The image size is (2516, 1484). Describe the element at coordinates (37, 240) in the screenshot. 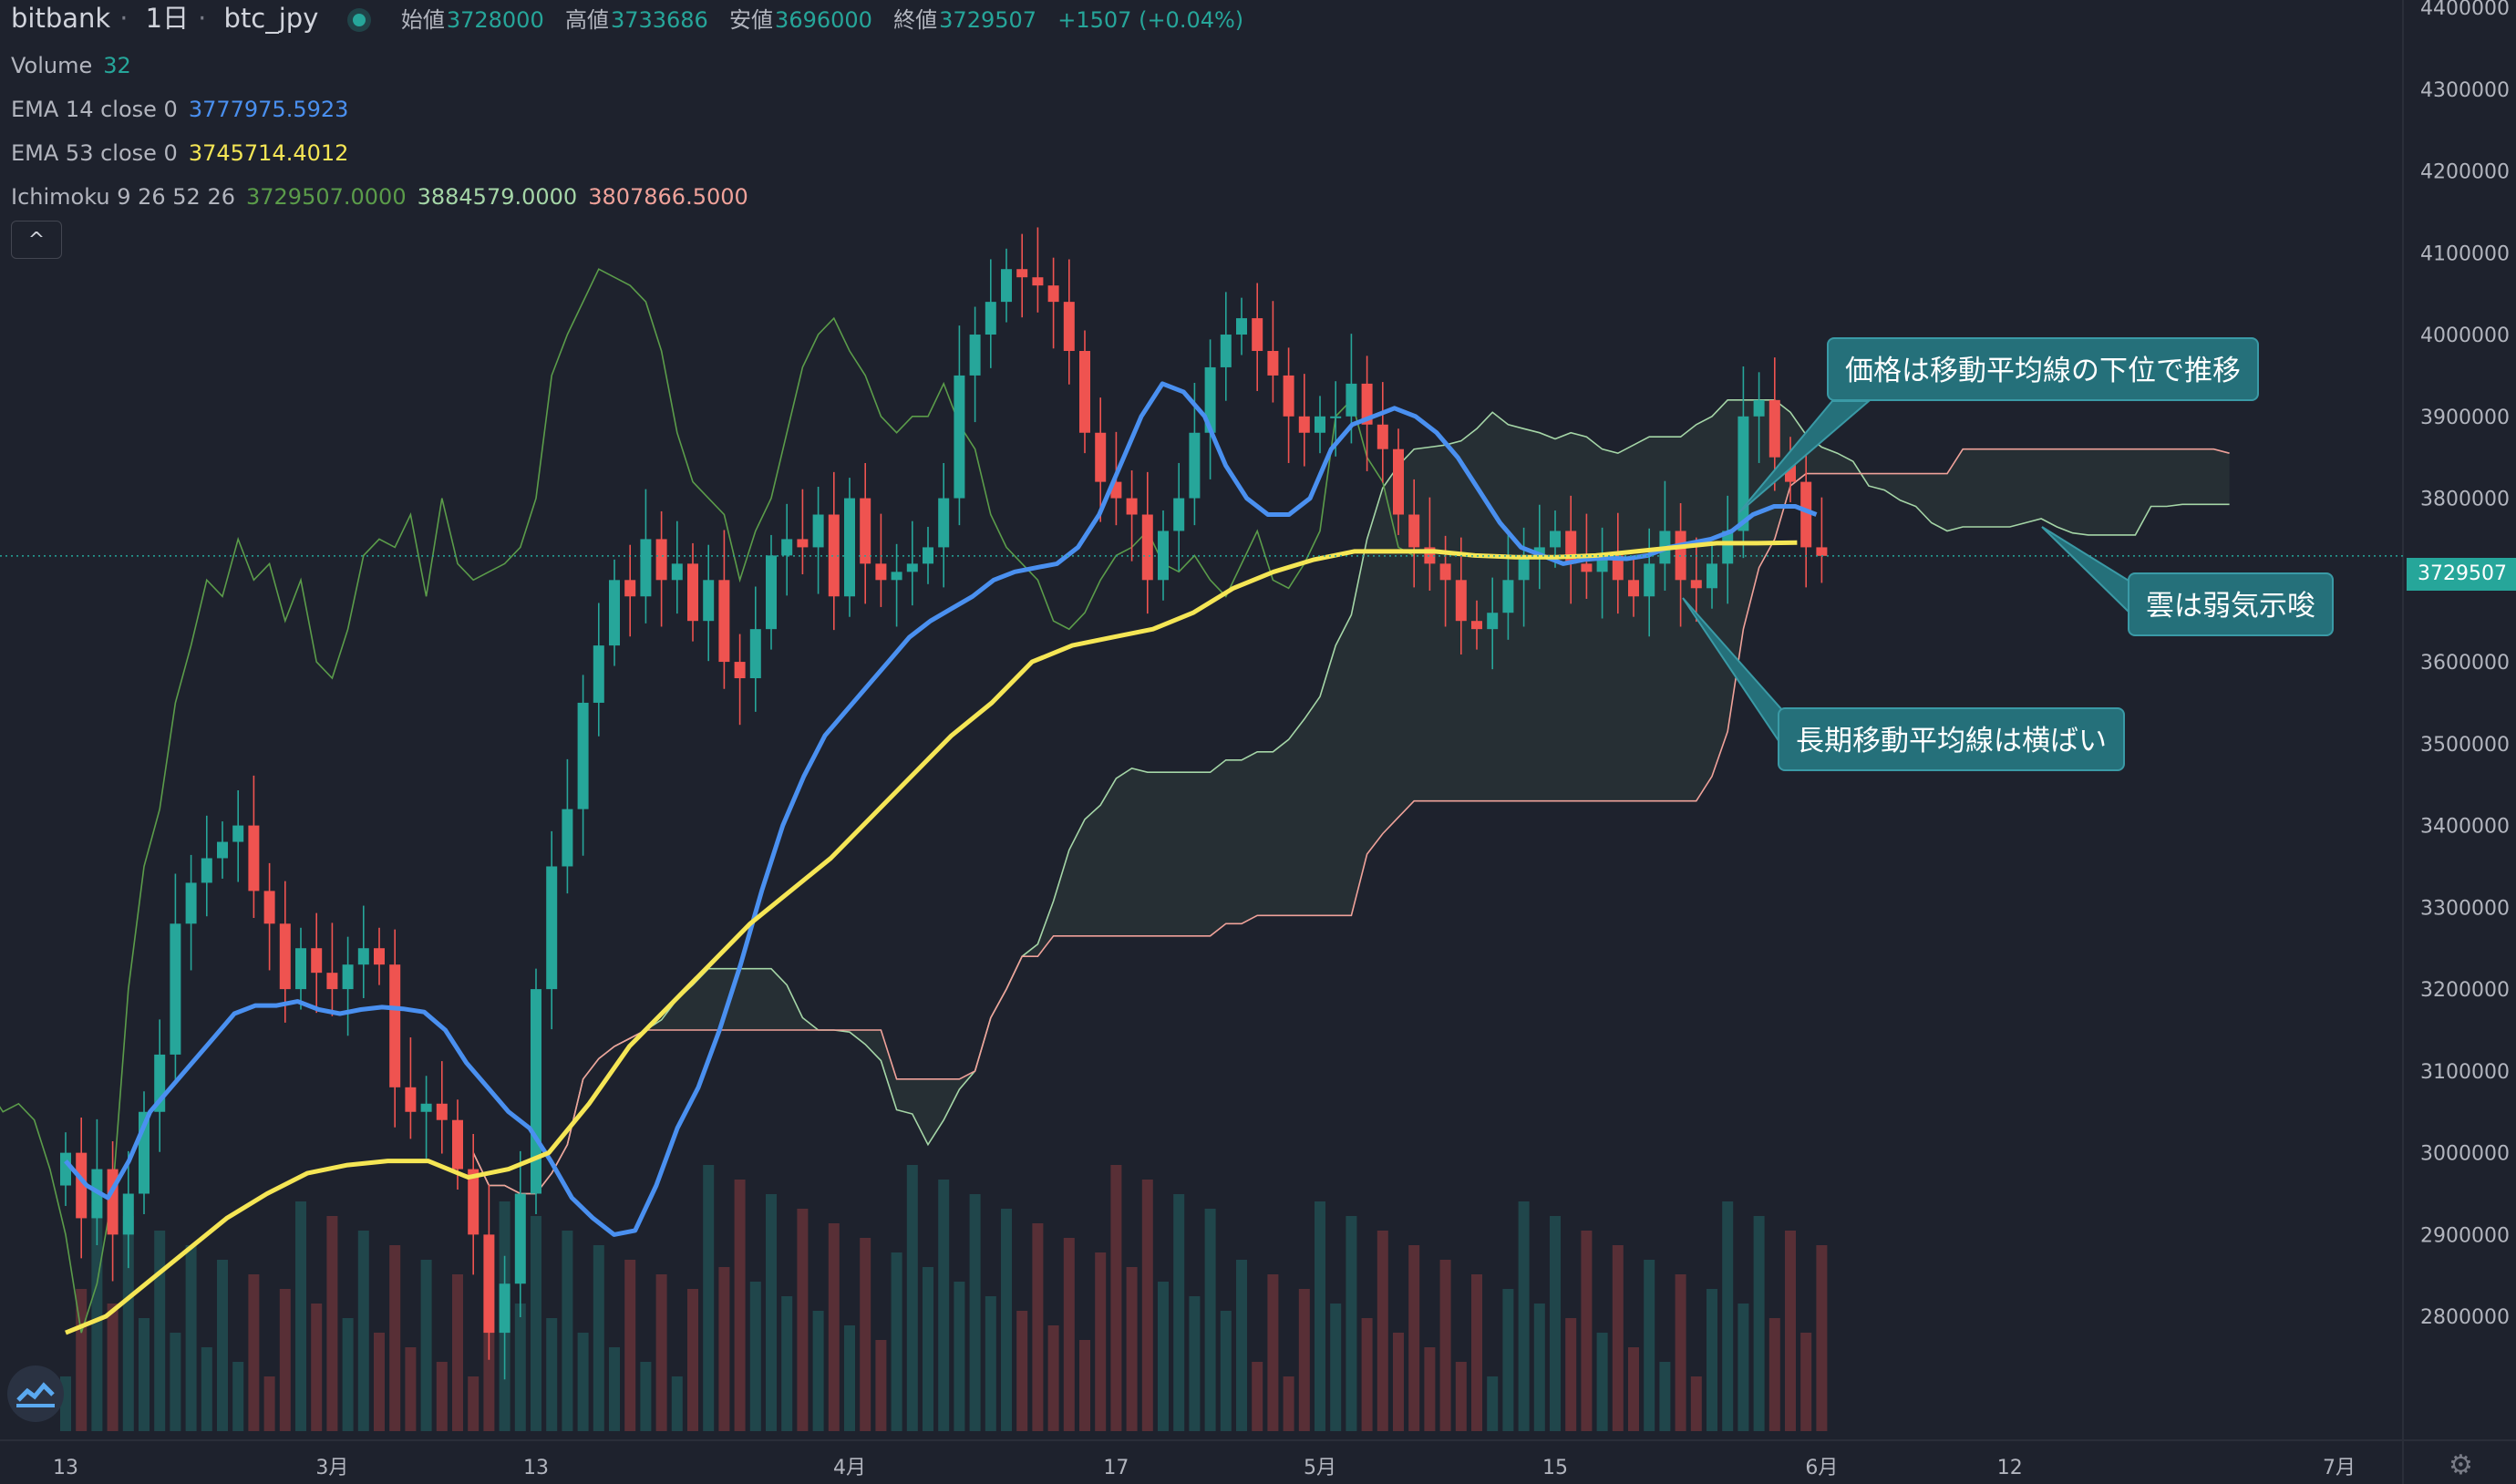

I see `collapse-legend-button: ^` at that location.